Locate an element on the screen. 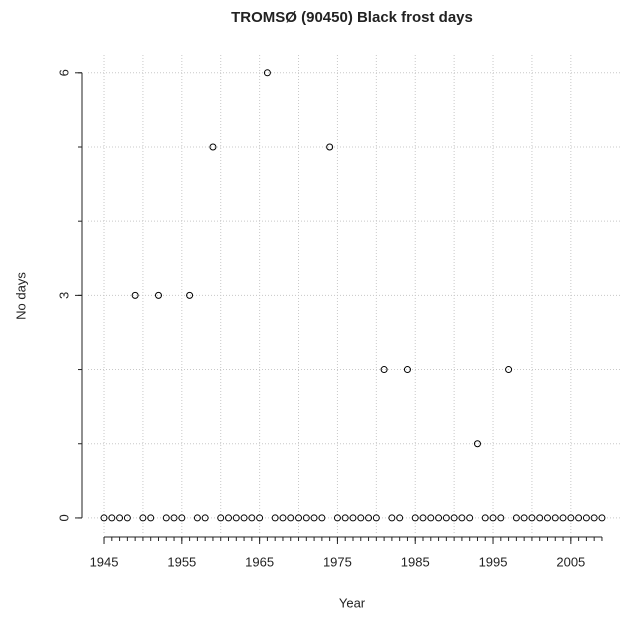 This screenshot has height=617, width=627. x-tick-label: 2005 is located at coordinates (570, 561).